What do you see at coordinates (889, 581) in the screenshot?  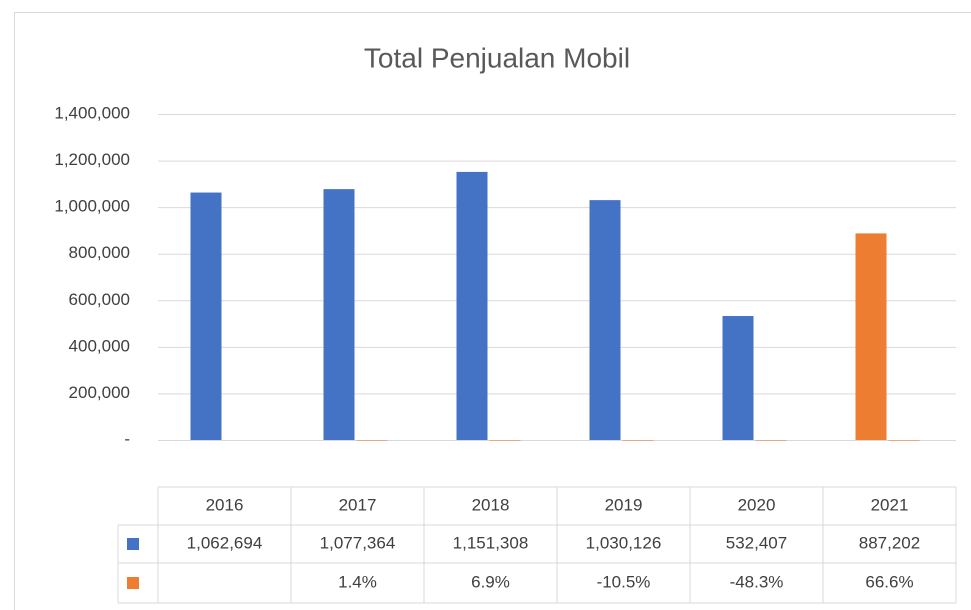 I see `data-label: 66.6%` at bounding box center [889, 581].